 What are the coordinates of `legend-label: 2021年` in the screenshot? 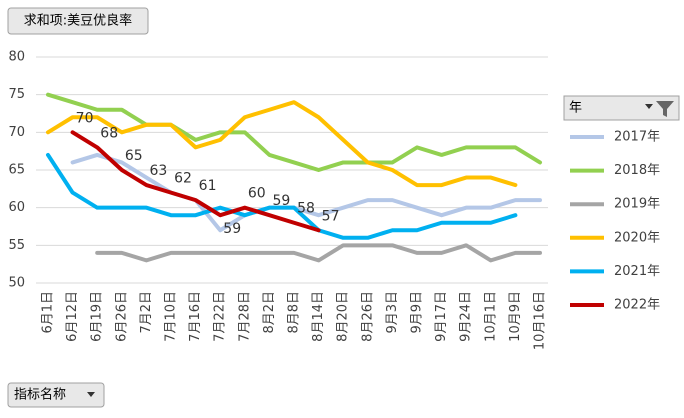 It's located at (637, 271).